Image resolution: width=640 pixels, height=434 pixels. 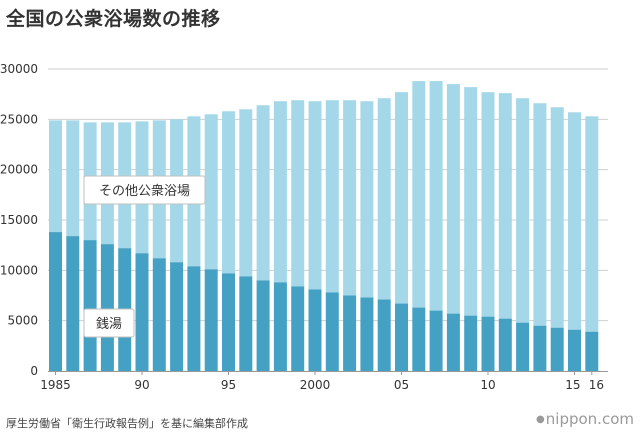 I want to click on bar-other-2011, so click(x=505, y=206).